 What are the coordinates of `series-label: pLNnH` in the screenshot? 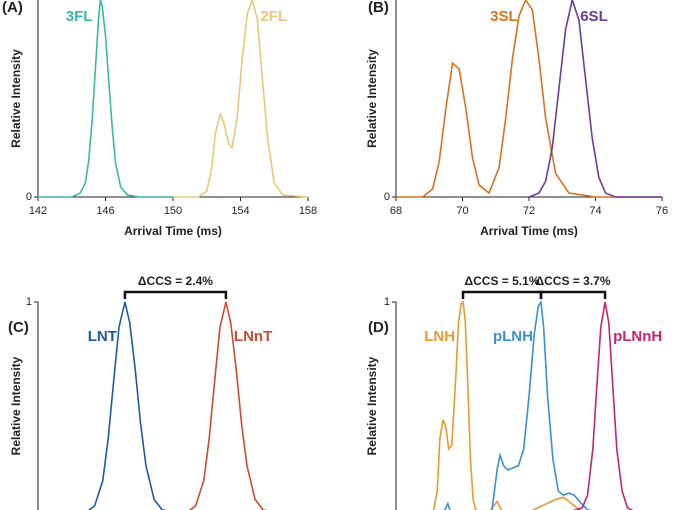 It's located at (637, 336).